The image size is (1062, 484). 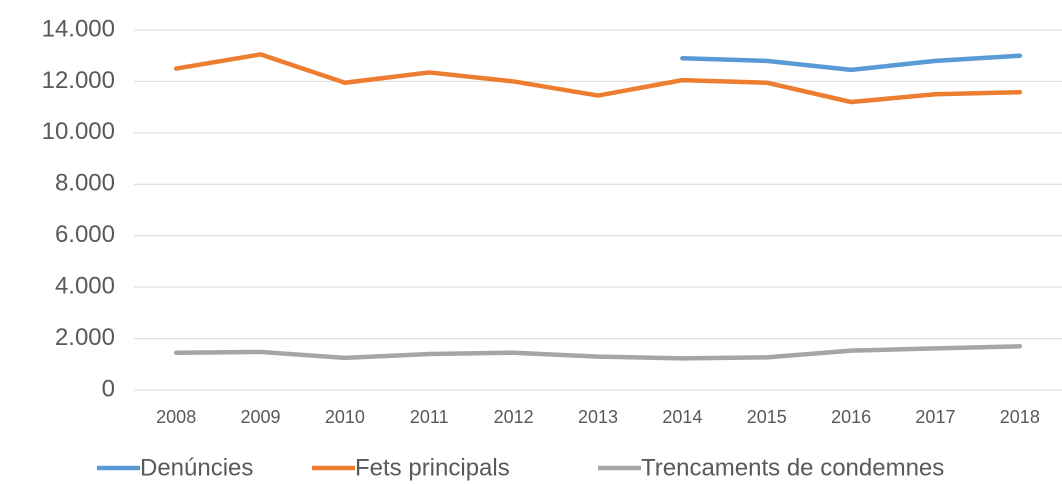 I want to click on legend-label: Denúncies, so click(x=196, y=467).